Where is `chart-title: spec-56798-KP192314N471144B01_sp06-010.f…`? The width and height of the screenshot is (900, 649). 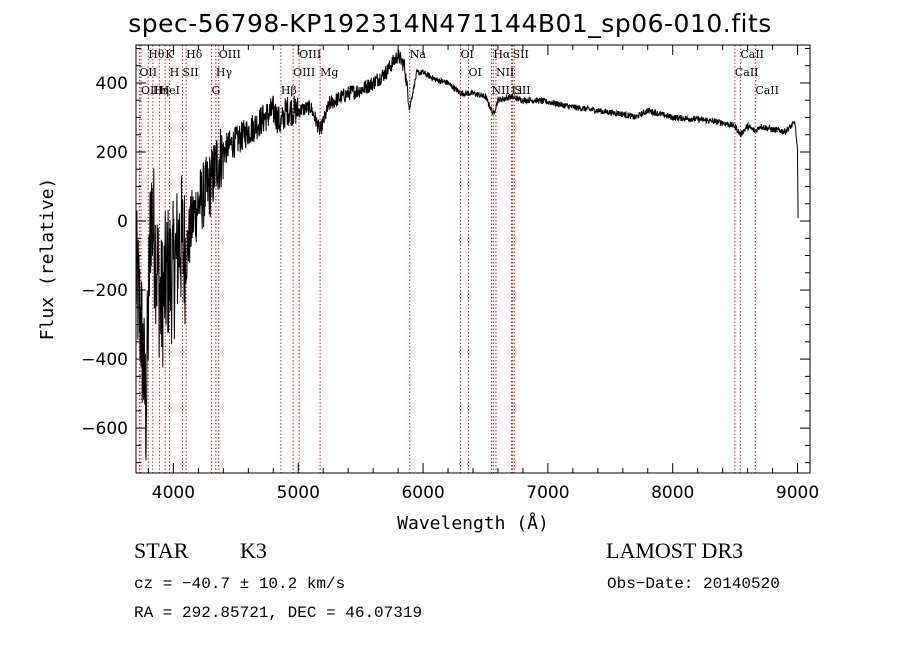 chart-title: spec-56798-KP192314N471144B01_sp06-010.f… is located at coordinates (450, 23).